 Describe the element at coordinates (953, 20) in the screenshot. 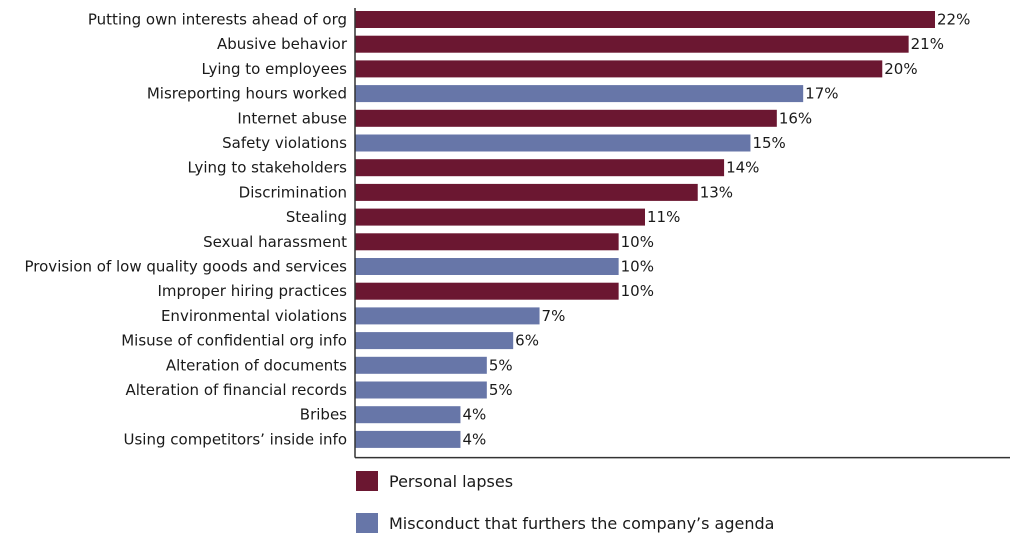

I see `value-label: 22%` at that location.